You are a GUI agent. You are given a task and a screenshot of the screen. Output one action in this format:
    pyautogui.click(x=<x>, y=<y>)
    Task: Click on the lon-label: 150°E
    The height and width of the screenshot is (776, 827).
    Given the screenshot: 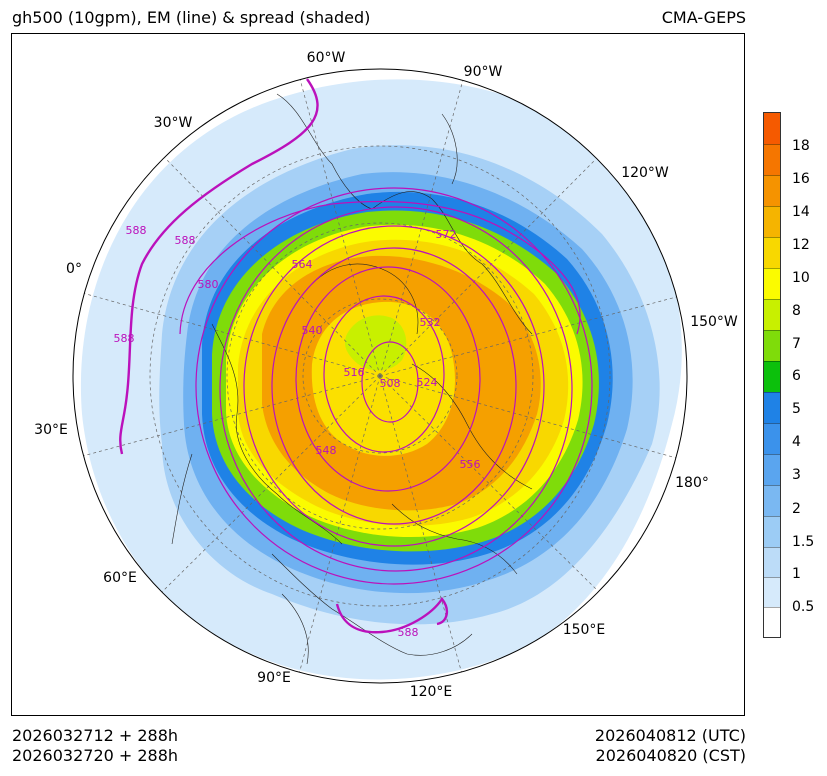 What is the action you would take?
    pyautogui.click(x=584, y=630)
    